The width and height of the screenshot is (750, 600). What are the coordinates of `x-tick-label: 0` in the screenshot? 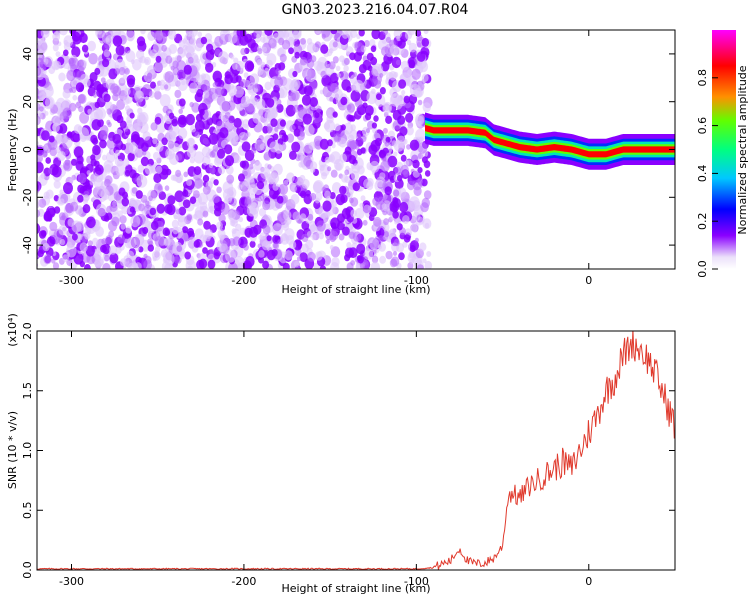 It's located at (588, 280).